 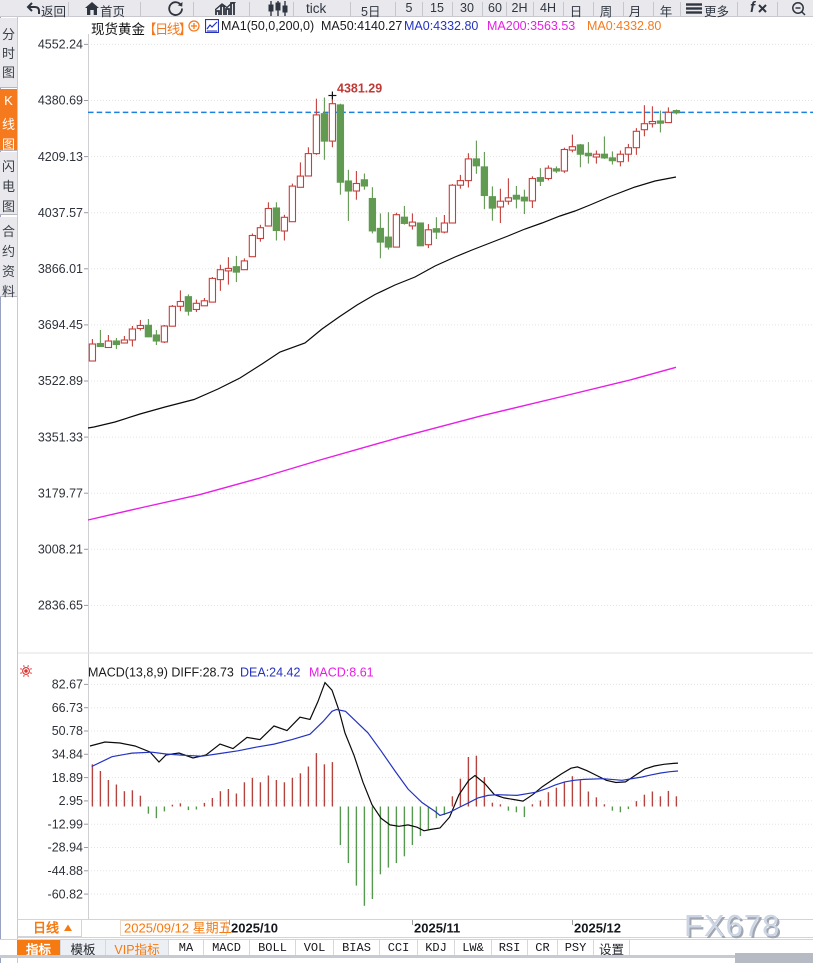 What do you see at coordinates (65, 824) in the screenshot?
I see `svg-text: -12.99` at bounding box center [65, 824].